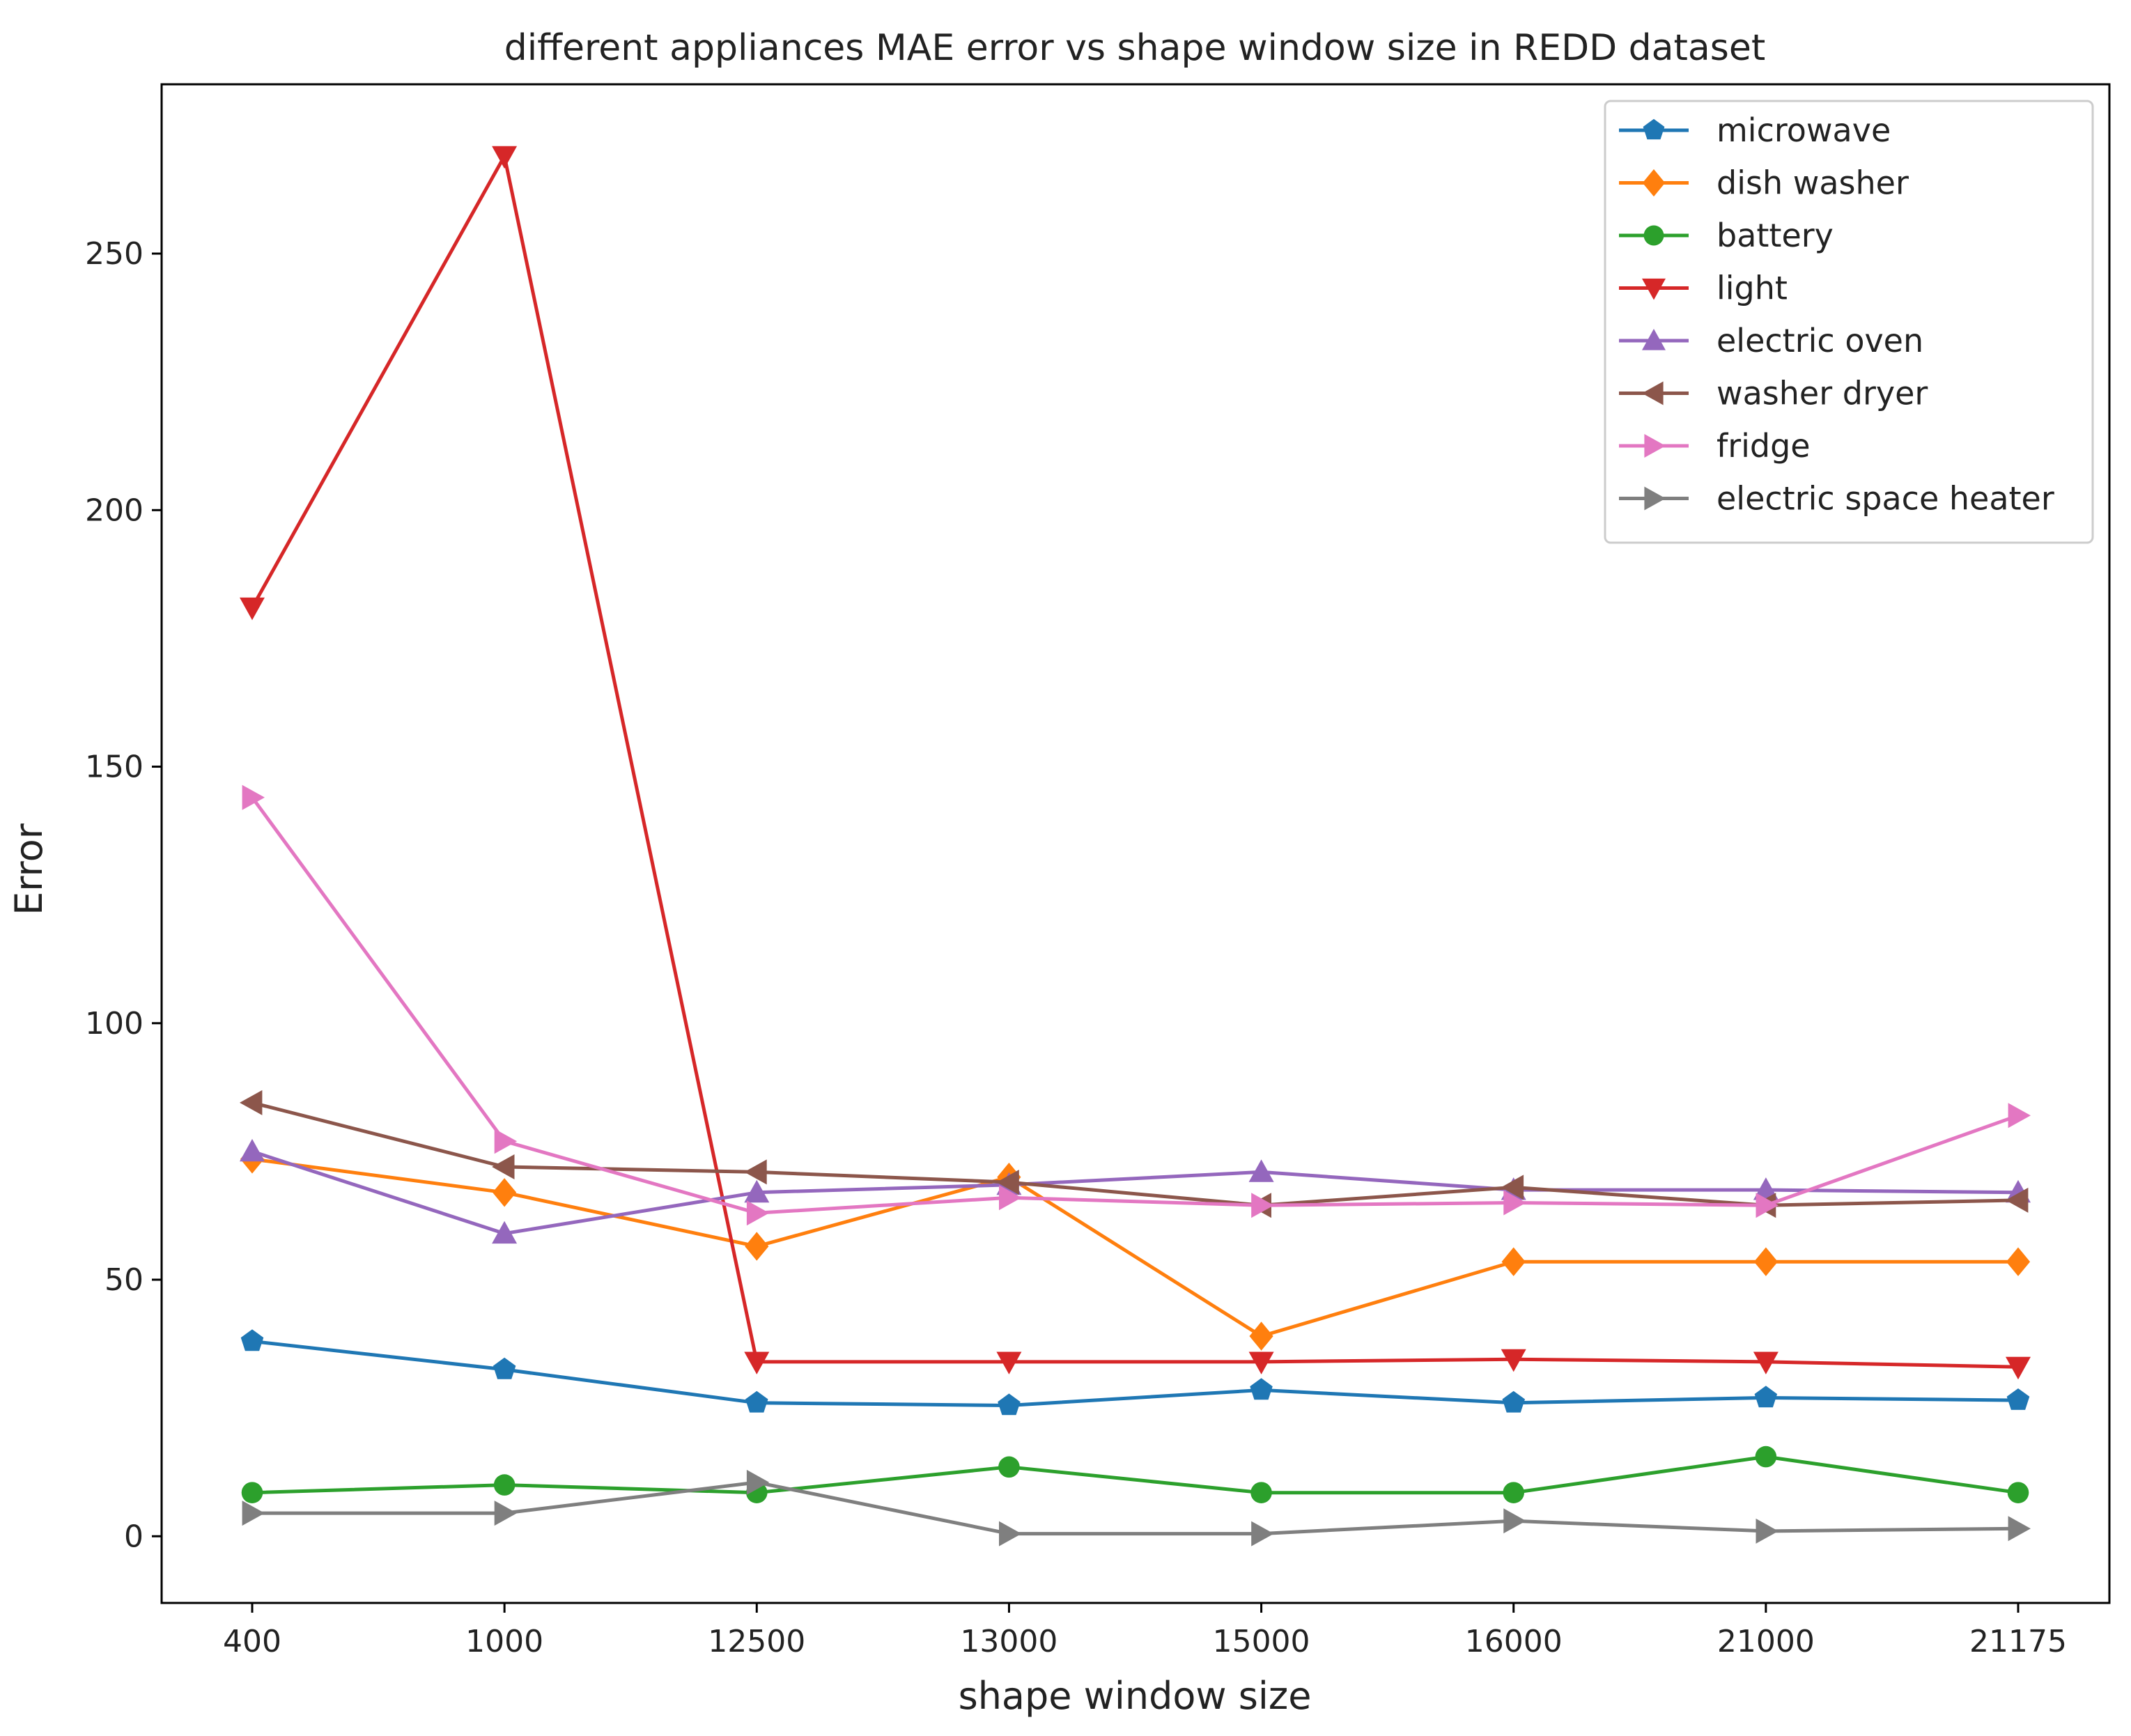  I want to click on y-axis-label: Error, so click(29, 869).